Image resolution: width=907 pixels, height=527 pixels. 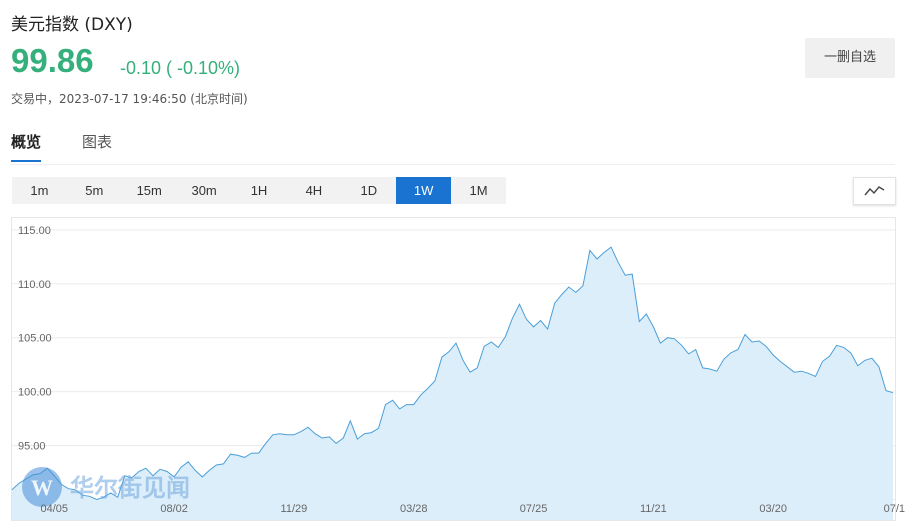 I want to click on timestamp: 交易中，2023-07-17 19:46:50 (北京时间), so click(x=129, y=99).